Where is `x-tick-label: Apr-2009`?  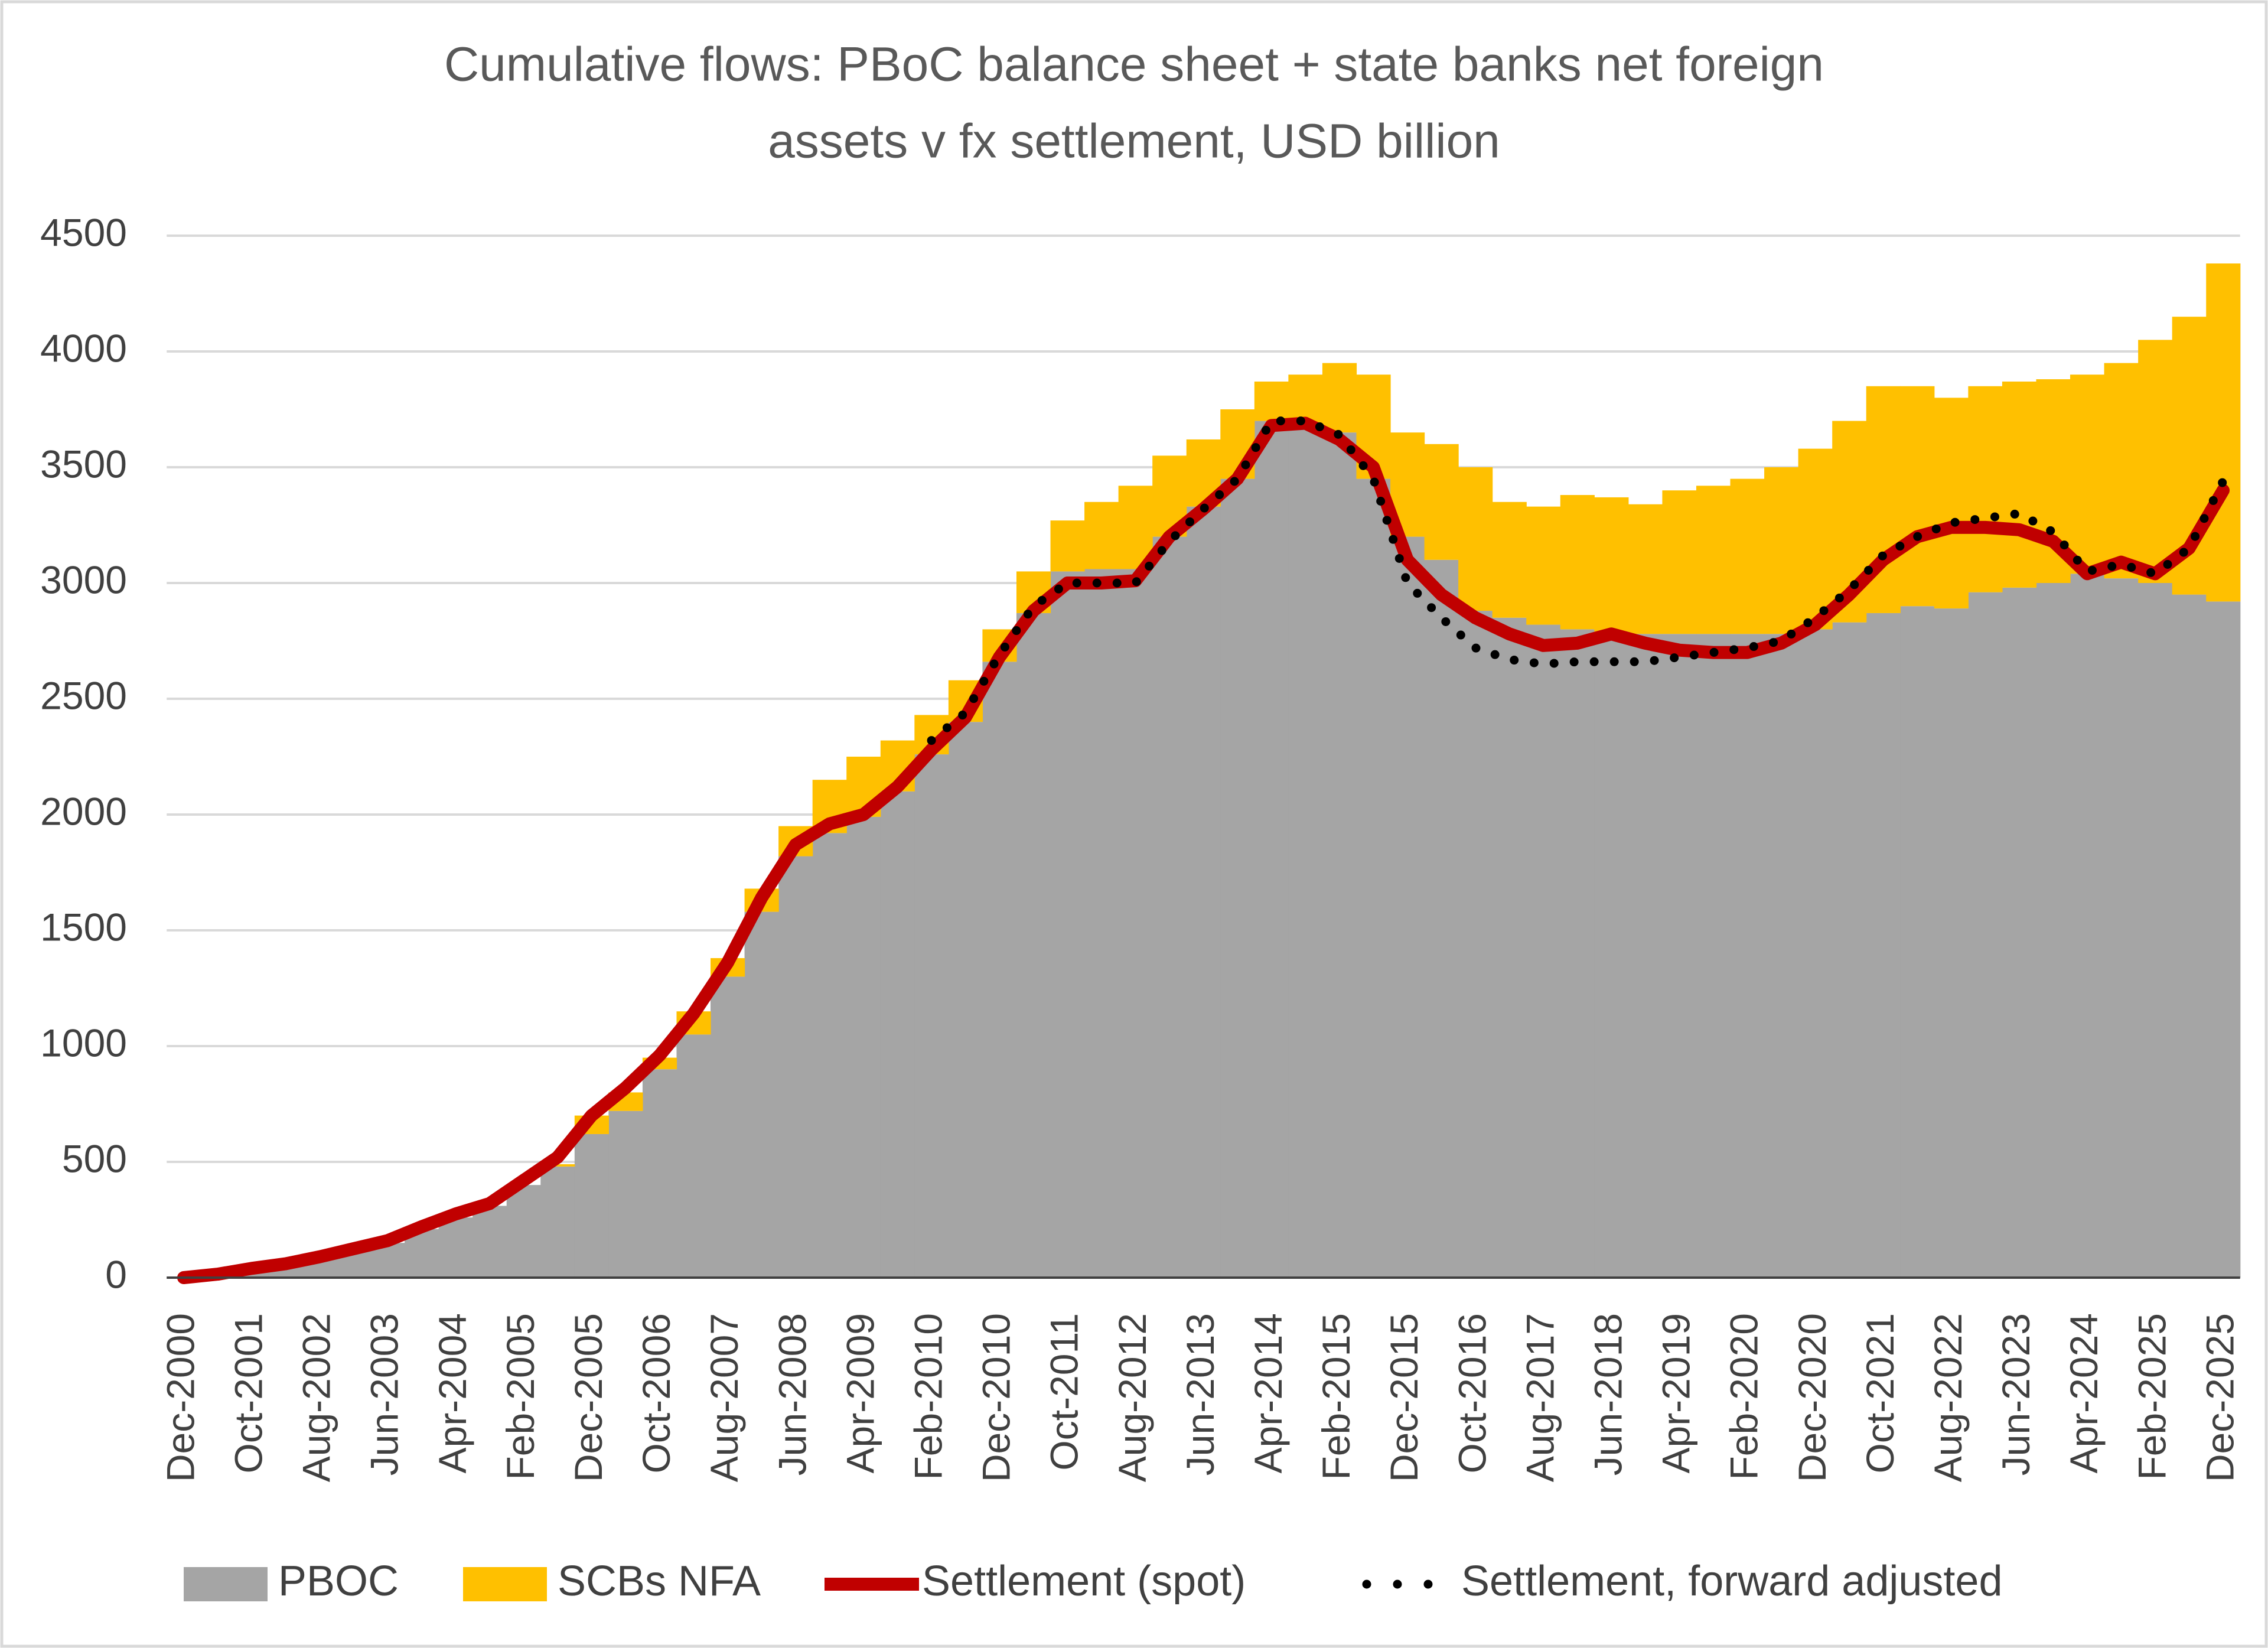
x-tick-label: Apr-2009 is located at coordinates (860, 1393).